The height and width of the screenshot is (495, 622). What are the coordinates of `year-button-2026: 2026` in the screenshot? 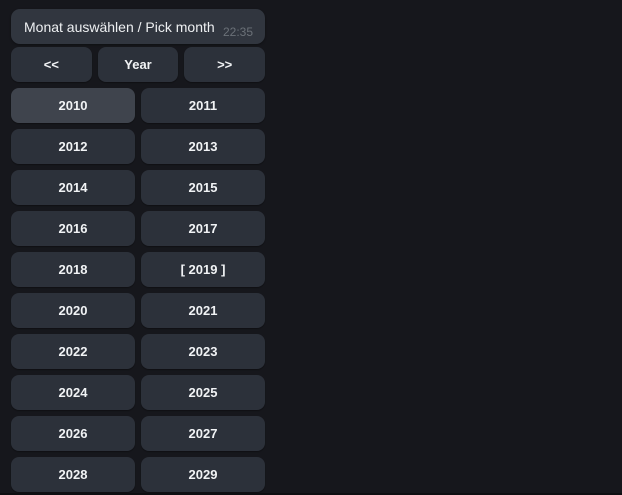 It's located at (73, 433).